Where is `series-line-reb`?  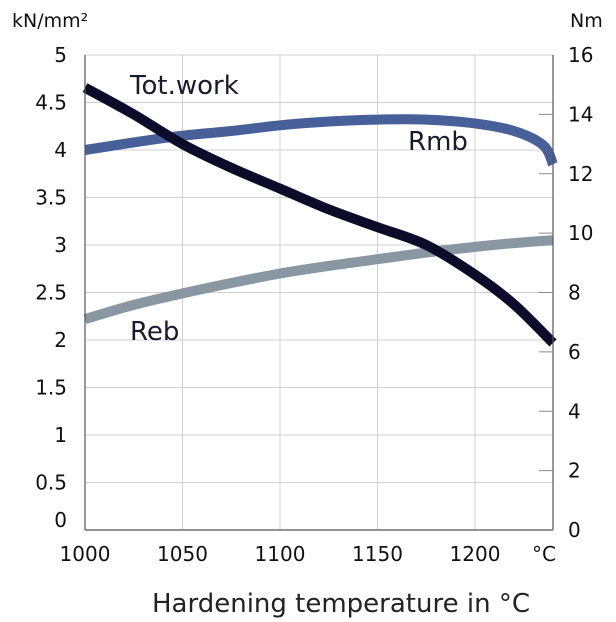 series-line-reb is located at coordinates (318, 279).